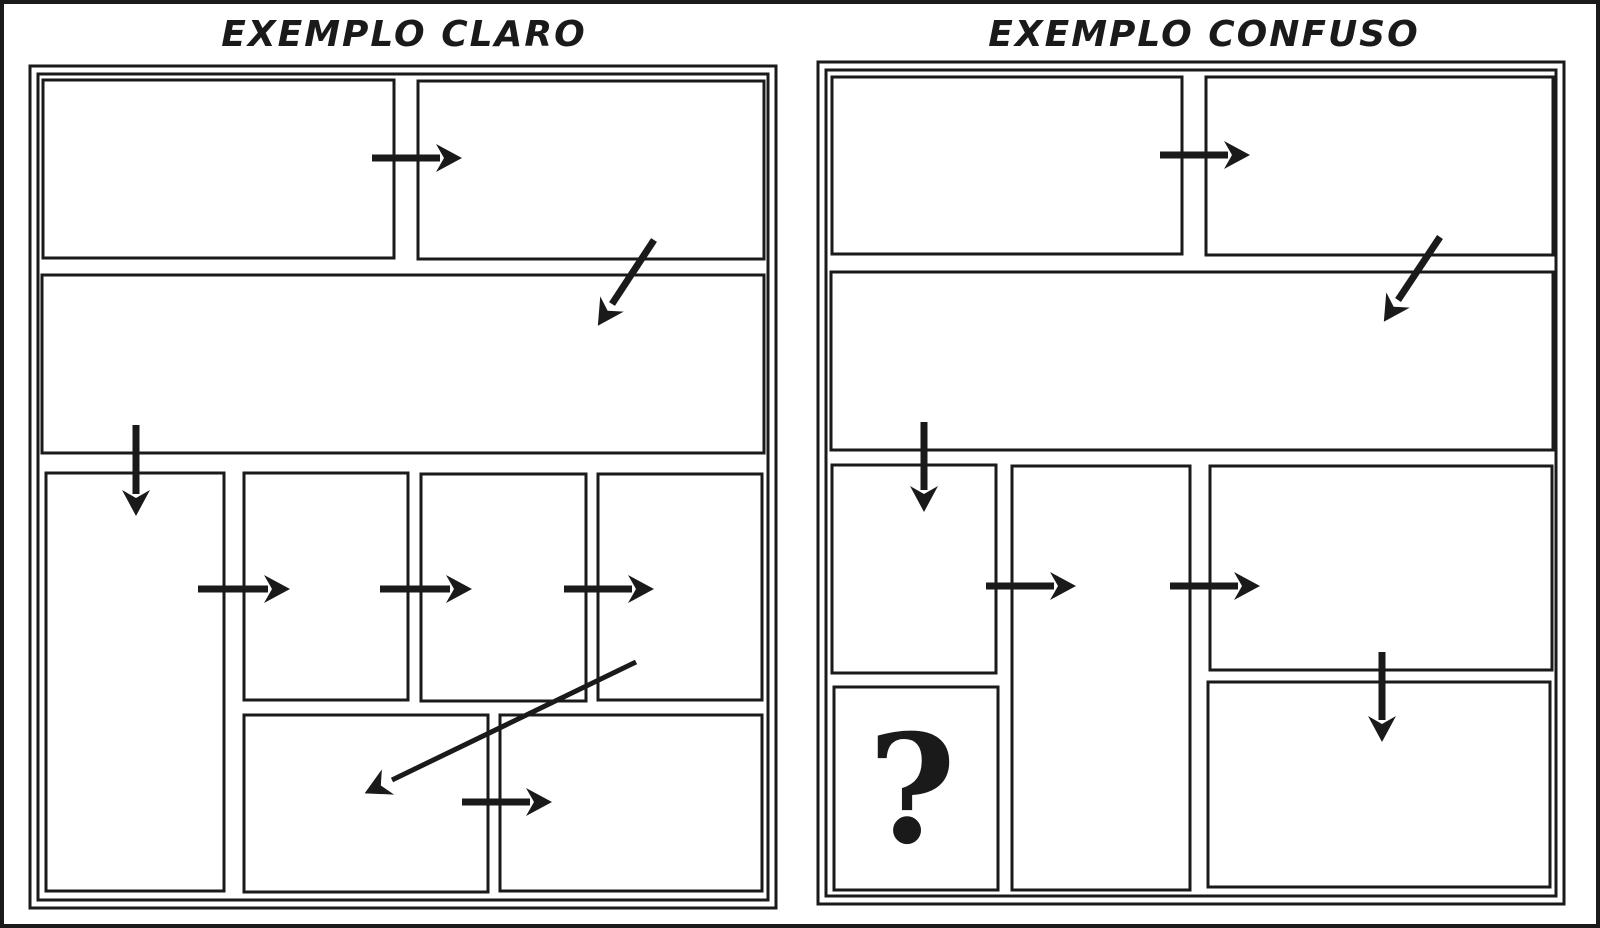 Image resolution: width=1600 pixels, height=928 pixels. What do you see at coordinates (1203, 34) in the screenshot?
I see `confusing-example-title: EXEMPLO CONFUSO` at bounding box center [1203, 34].